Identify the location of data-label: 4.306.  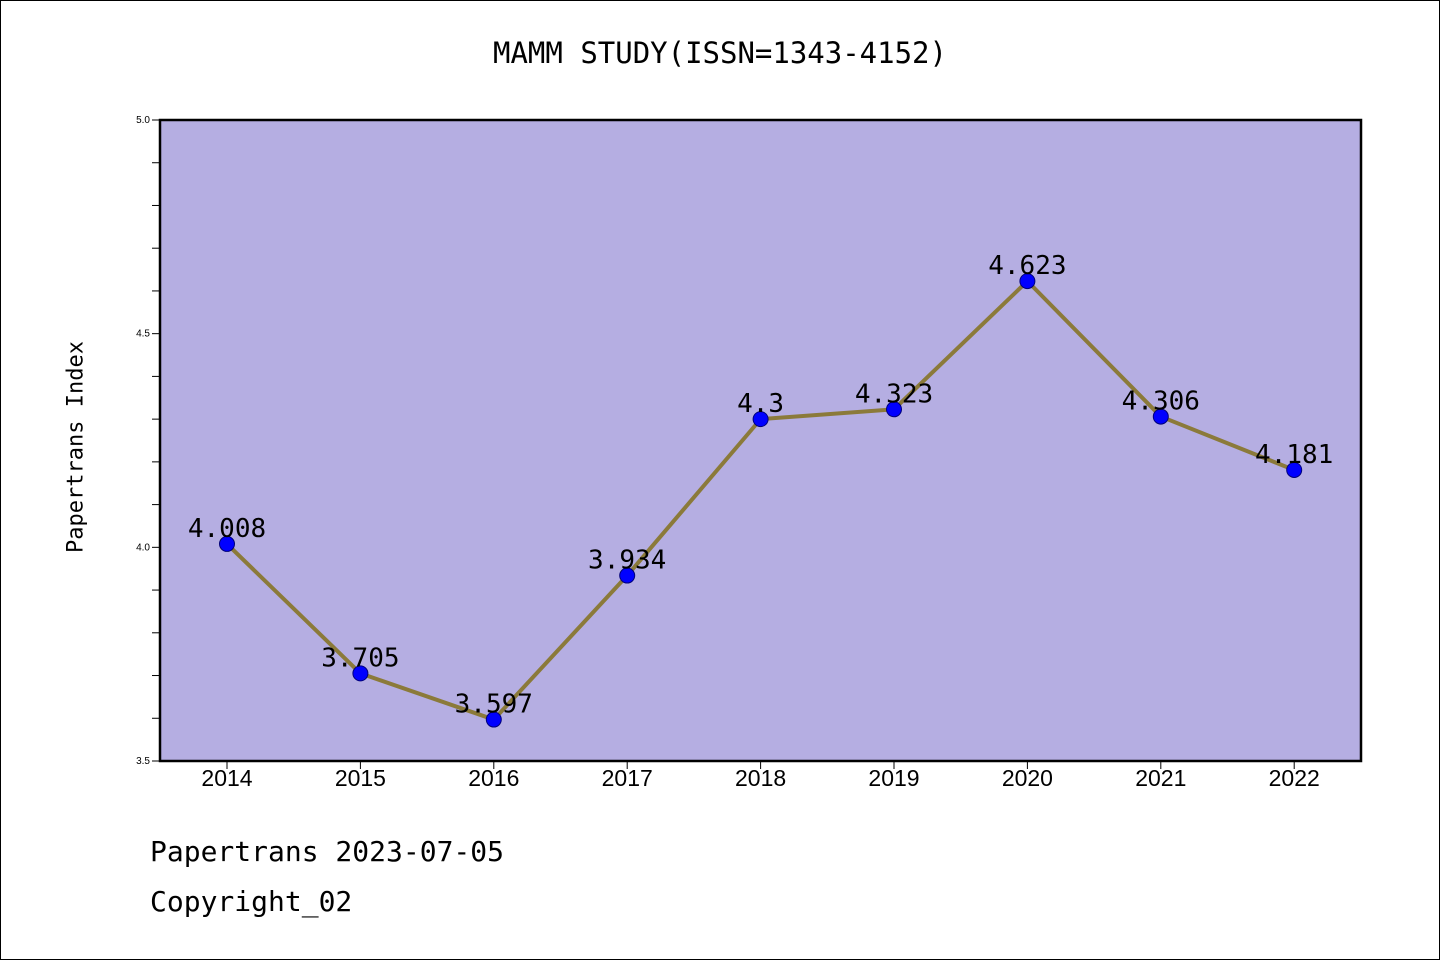
(1161, 402).